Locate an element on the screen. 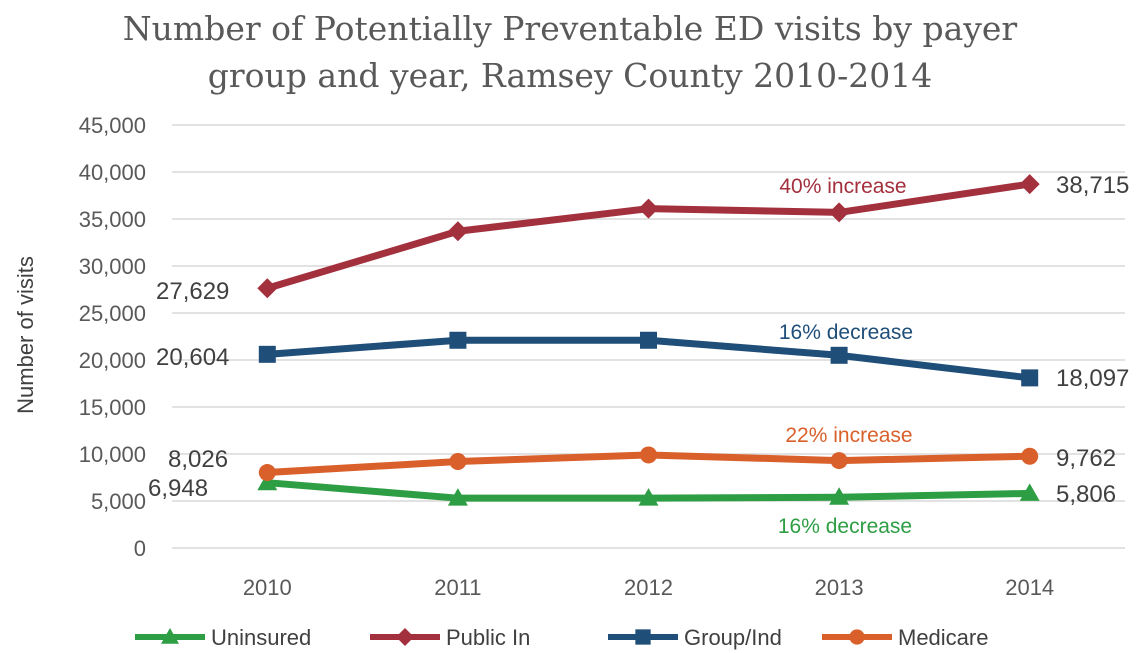  legend-item: Uninsured is located at coordinates (223, 637).